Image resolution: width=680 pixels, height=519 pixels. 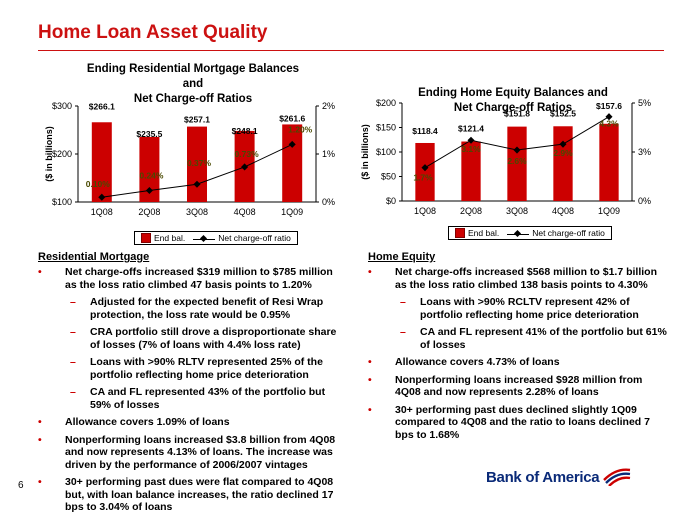 I want to click on logo-text: Bank of America, so click(x=543, y=477).